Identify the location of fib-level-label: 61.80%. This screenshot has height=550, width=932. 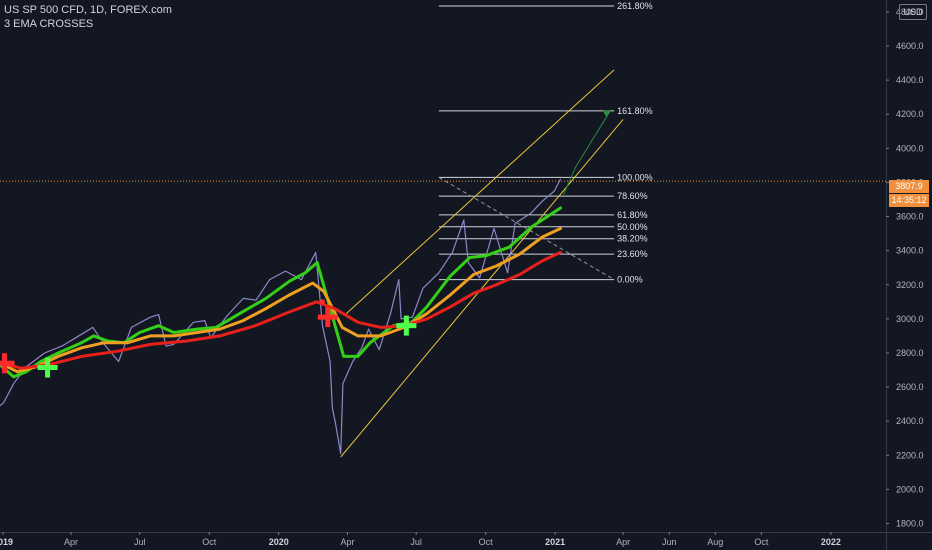
(632, 215).